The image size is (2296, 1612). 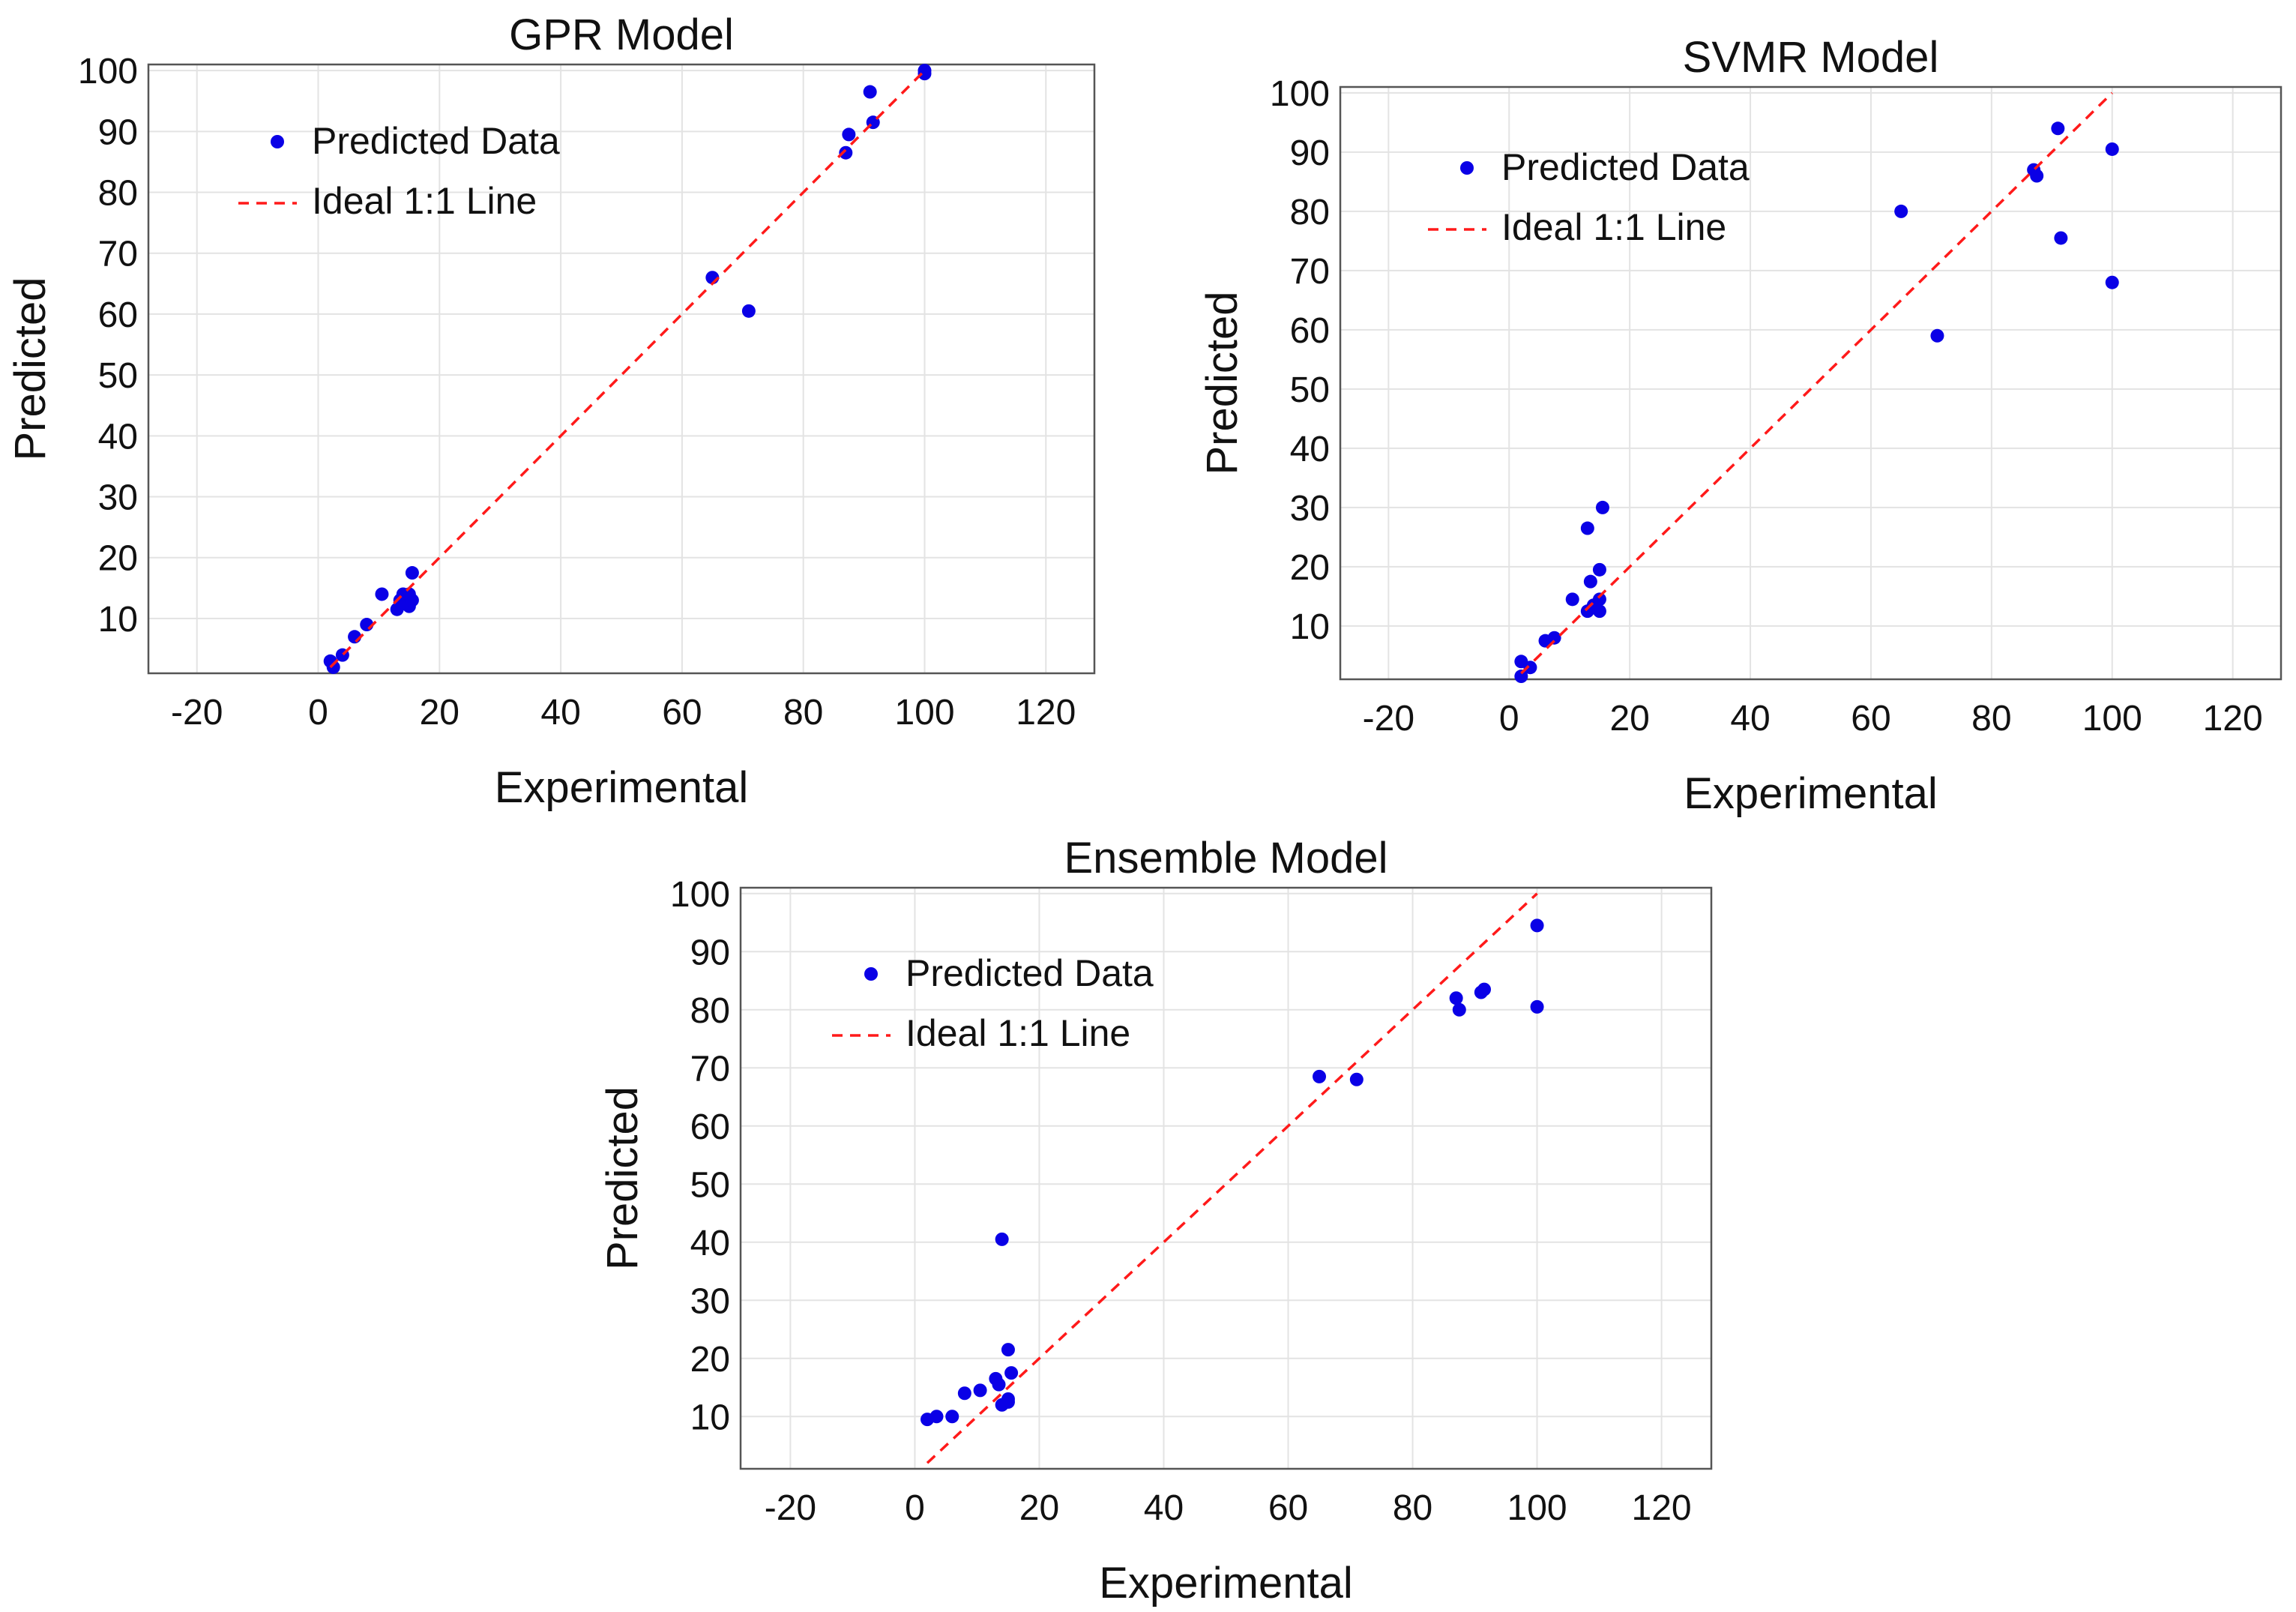 What do you see at coordinates (1226, 858) in the screenshot?
I see `chart-title: Ensemble Model` at bounding box center [1226, 858].